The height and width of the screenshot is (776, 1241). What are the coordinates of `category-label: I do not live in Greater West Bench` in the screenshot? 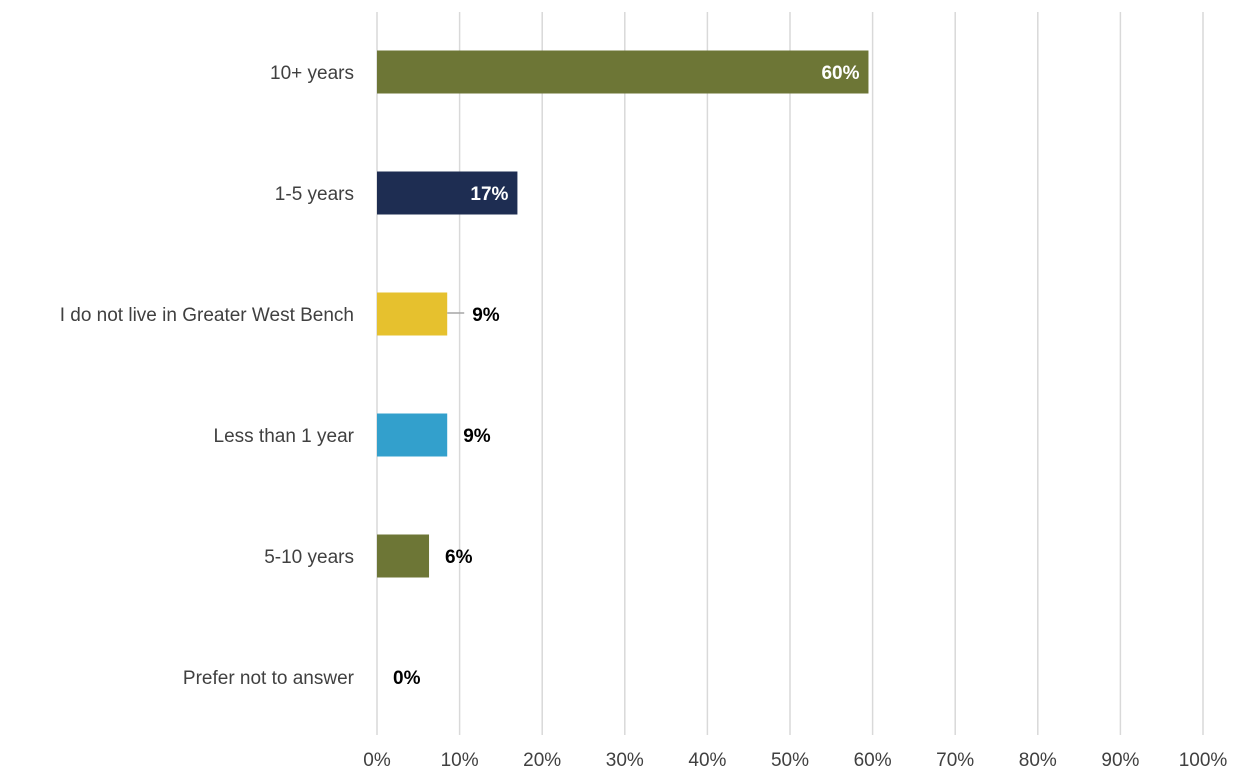 It's located at (207, 315).